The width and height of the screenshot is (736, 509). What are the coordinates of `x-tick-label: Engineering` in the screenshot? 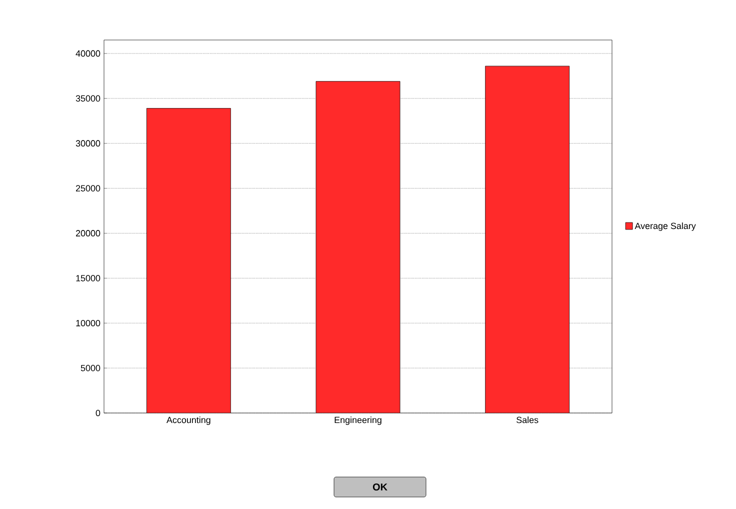 It's located at (358, 420).